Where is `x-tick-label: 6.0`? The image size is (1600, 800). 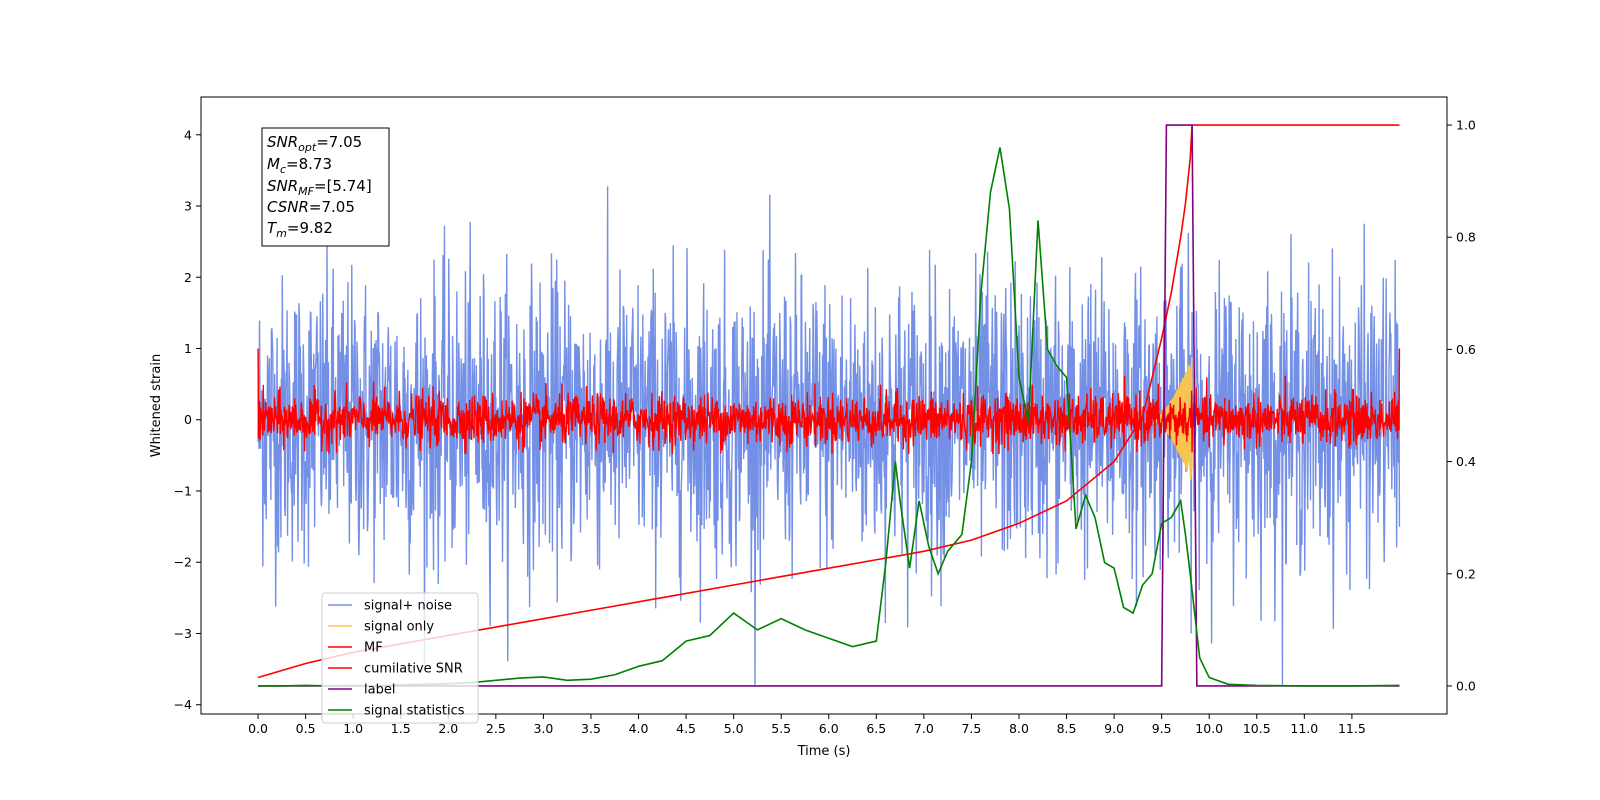
x-tick-label: 6.0 is located at coordinates (829, 728).